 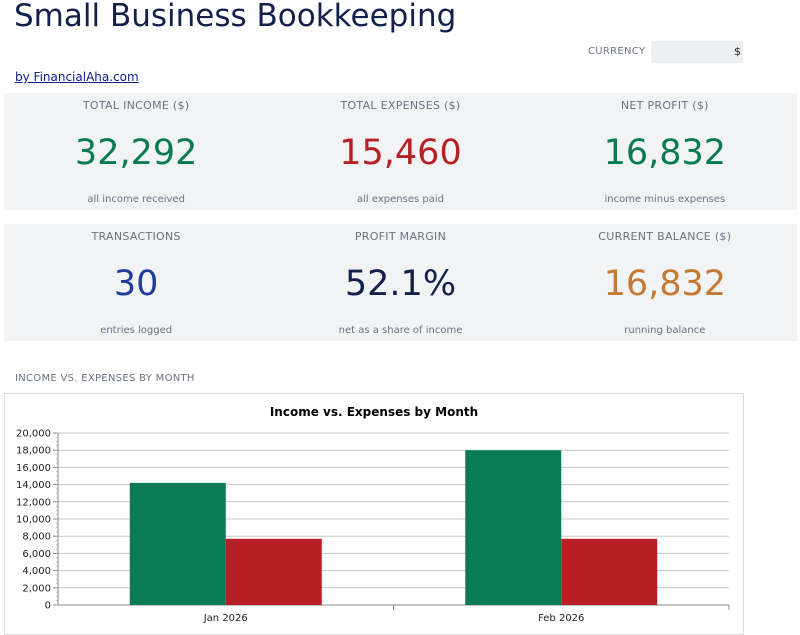 I want to click on card-subtitle: running balance, so click(x=665, y=330).